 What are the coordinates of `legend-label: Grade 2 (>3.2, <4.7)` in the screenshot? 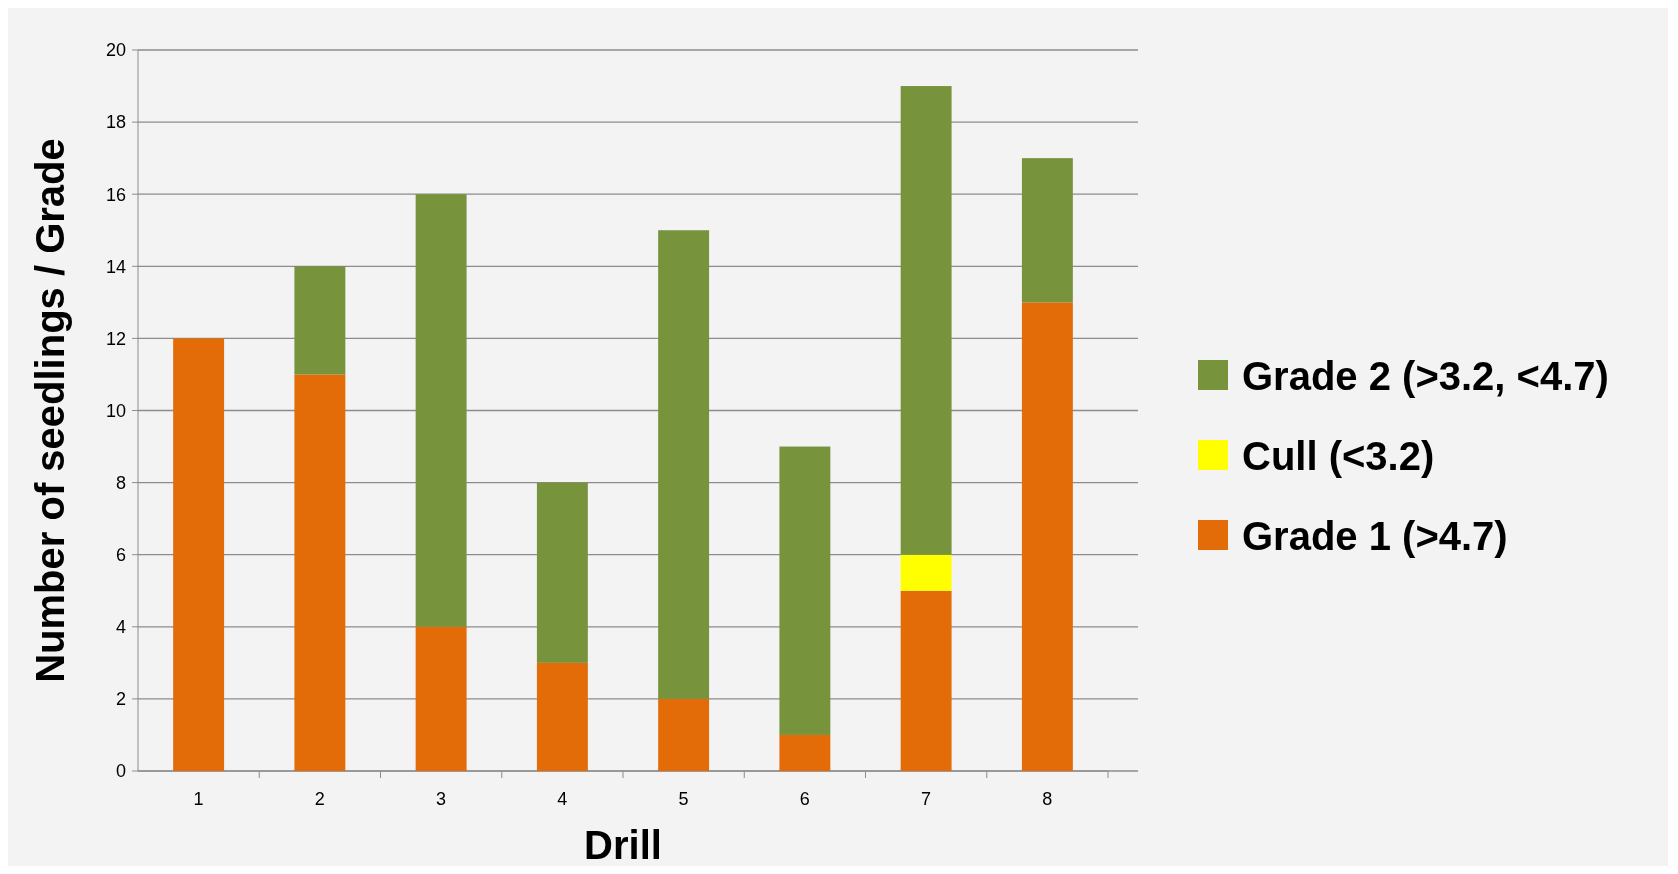 It's located at (1425, 376).